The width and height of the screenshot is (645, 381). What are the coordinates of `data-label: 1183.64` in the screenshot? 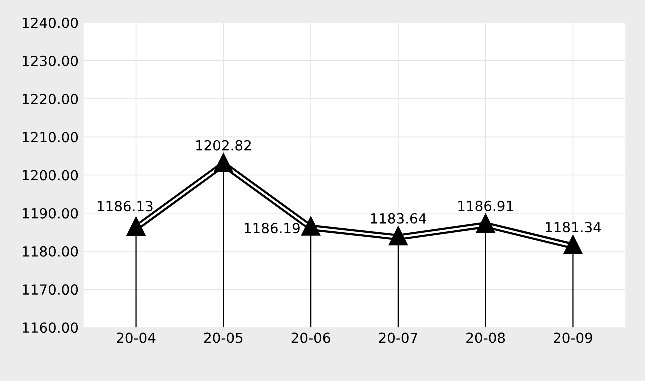 It's located at (398, 218).